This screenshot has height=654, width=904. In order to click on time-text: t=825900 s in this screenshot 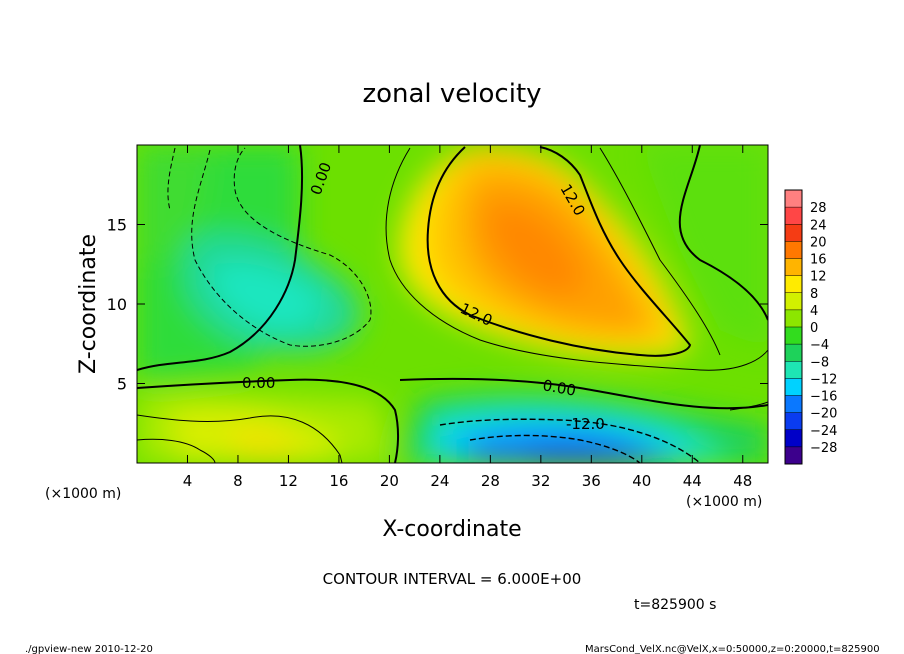, I will do `click(675, 605)`.